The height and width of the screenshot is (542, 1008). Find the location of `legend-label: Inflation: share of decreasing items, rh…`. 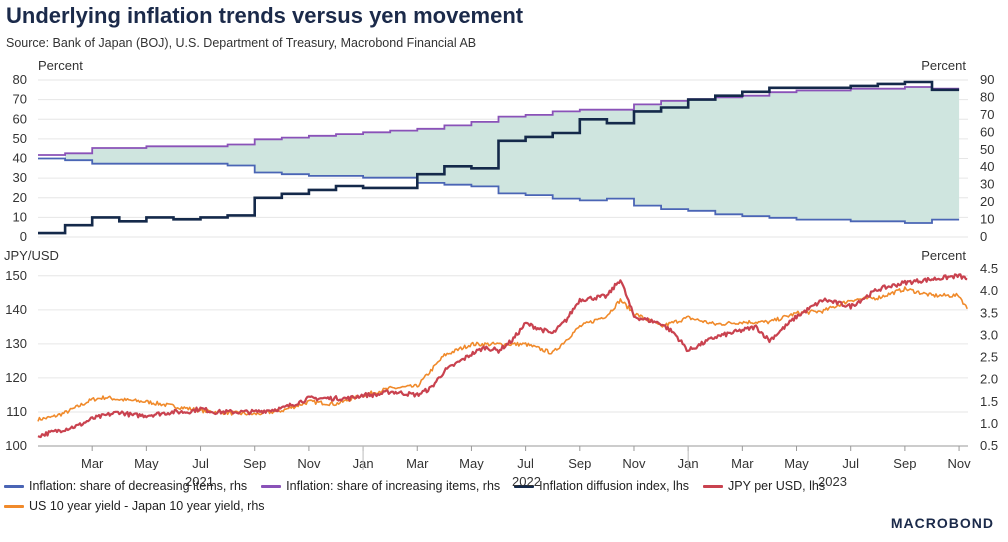

legend-label: Inflation: share of decreasing items, rh… is located at coordinates (138, 486).